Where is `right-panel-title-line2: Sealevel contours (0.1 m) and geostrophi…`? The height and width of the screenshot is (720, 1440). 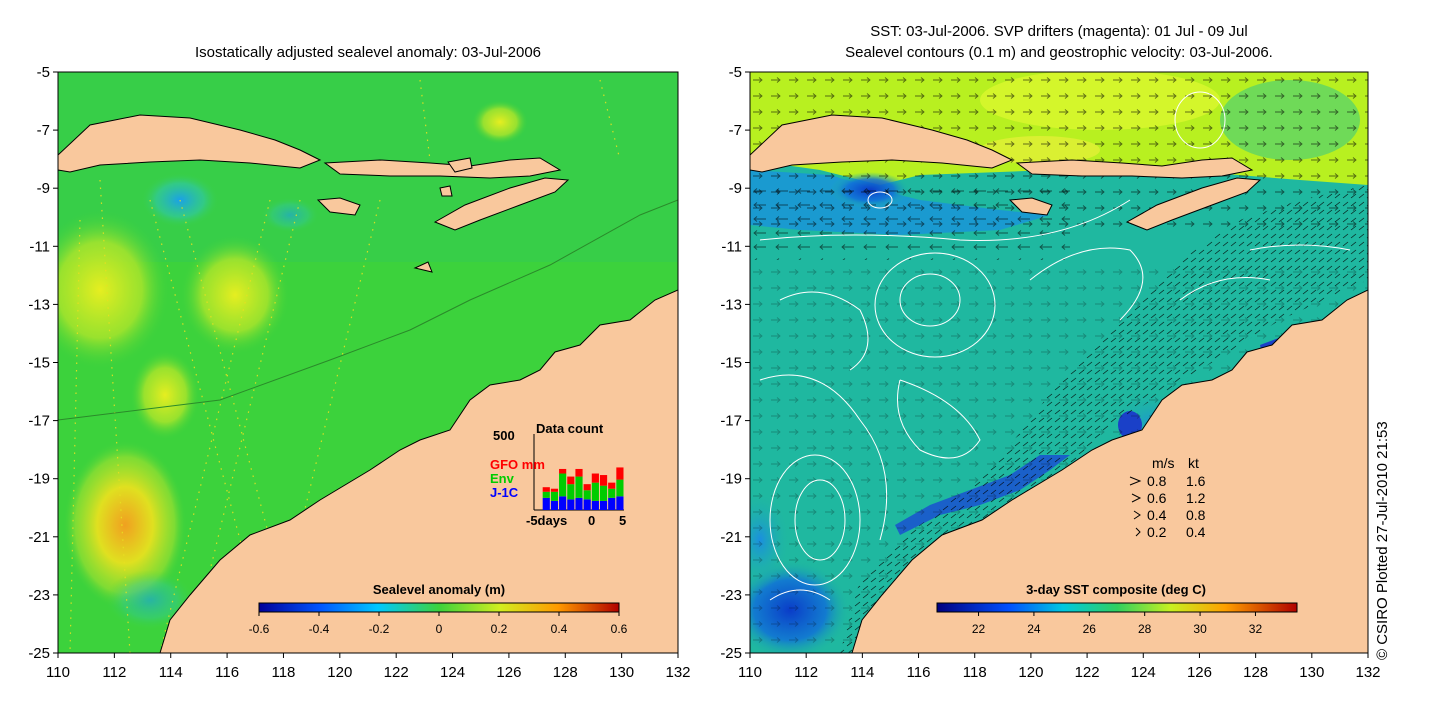 right-panel-title-line2: Sealevel contours (0.1 m) and geostrophi… is located at coordinates (1059, 52).